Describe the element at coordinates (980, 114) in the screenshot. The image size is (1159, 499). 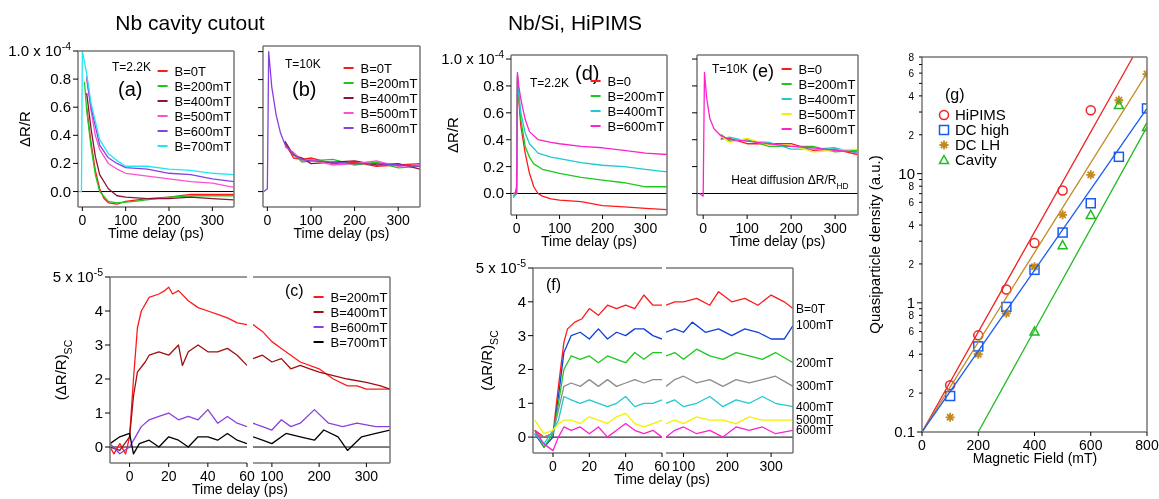
I see `legend-label: HiPIMS` at that location.